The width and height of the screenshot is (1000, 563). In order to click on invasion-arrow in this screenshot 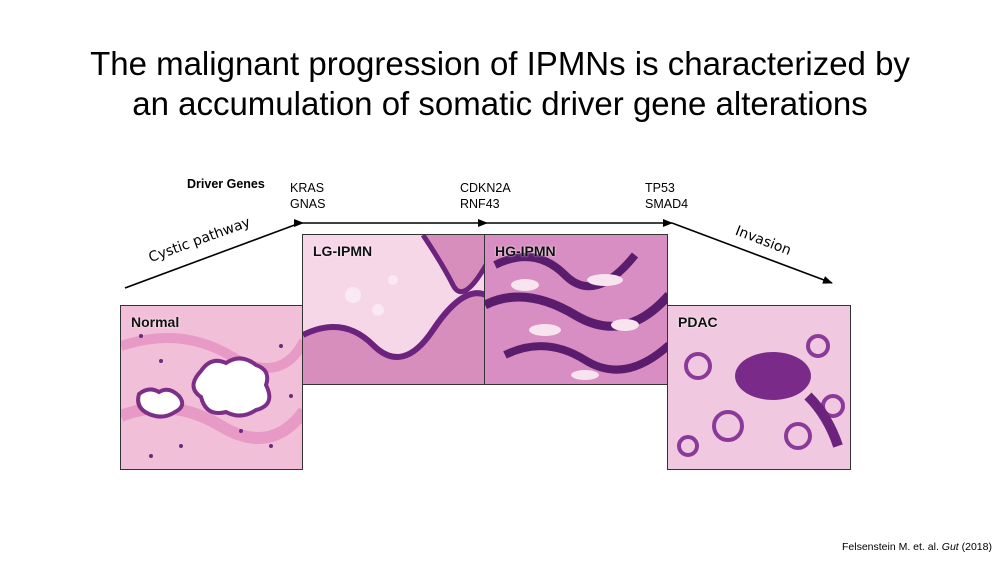, I will do `click(752, 253)`.